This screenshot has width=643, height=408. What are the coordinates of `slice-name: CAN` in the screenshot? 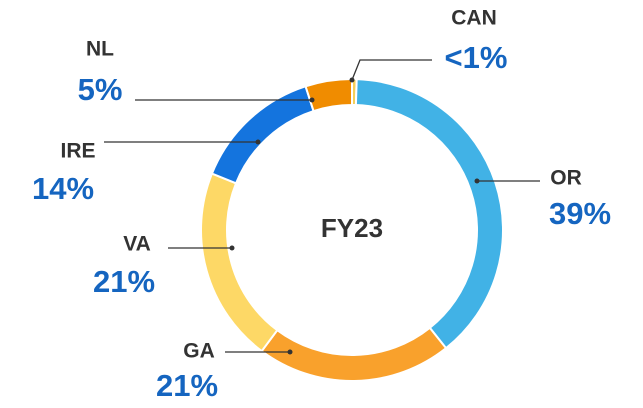 It's located at (474, 18).